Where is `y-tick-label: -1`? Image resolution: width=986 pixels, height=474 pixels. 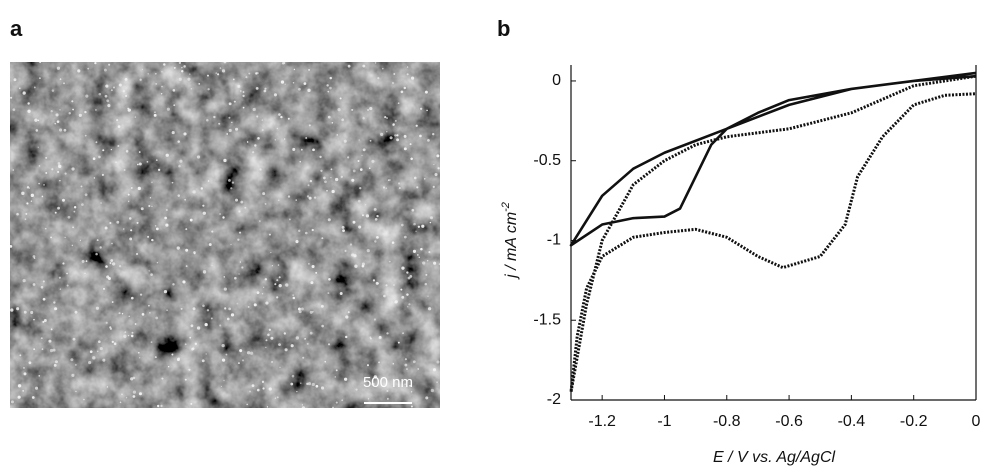
y-tick-label: -1 is located at coordinates (554, 240).